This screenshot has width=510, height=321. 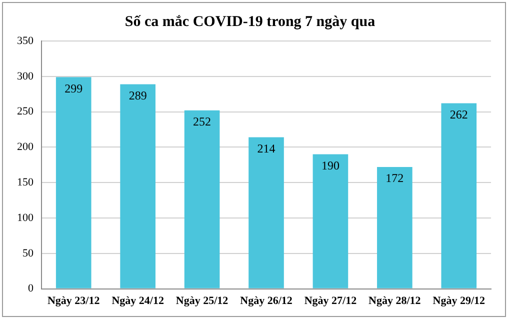 I want to click on y-tick-label: 50, so click(x=28, y=253).